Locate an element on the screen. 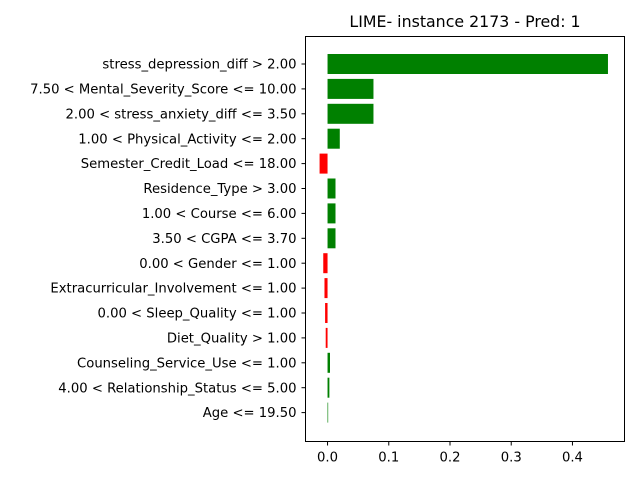 The width and height of the screenshot is (640, 480). x-tick-label-2: 0.2 is located at coordinates (450, 458).